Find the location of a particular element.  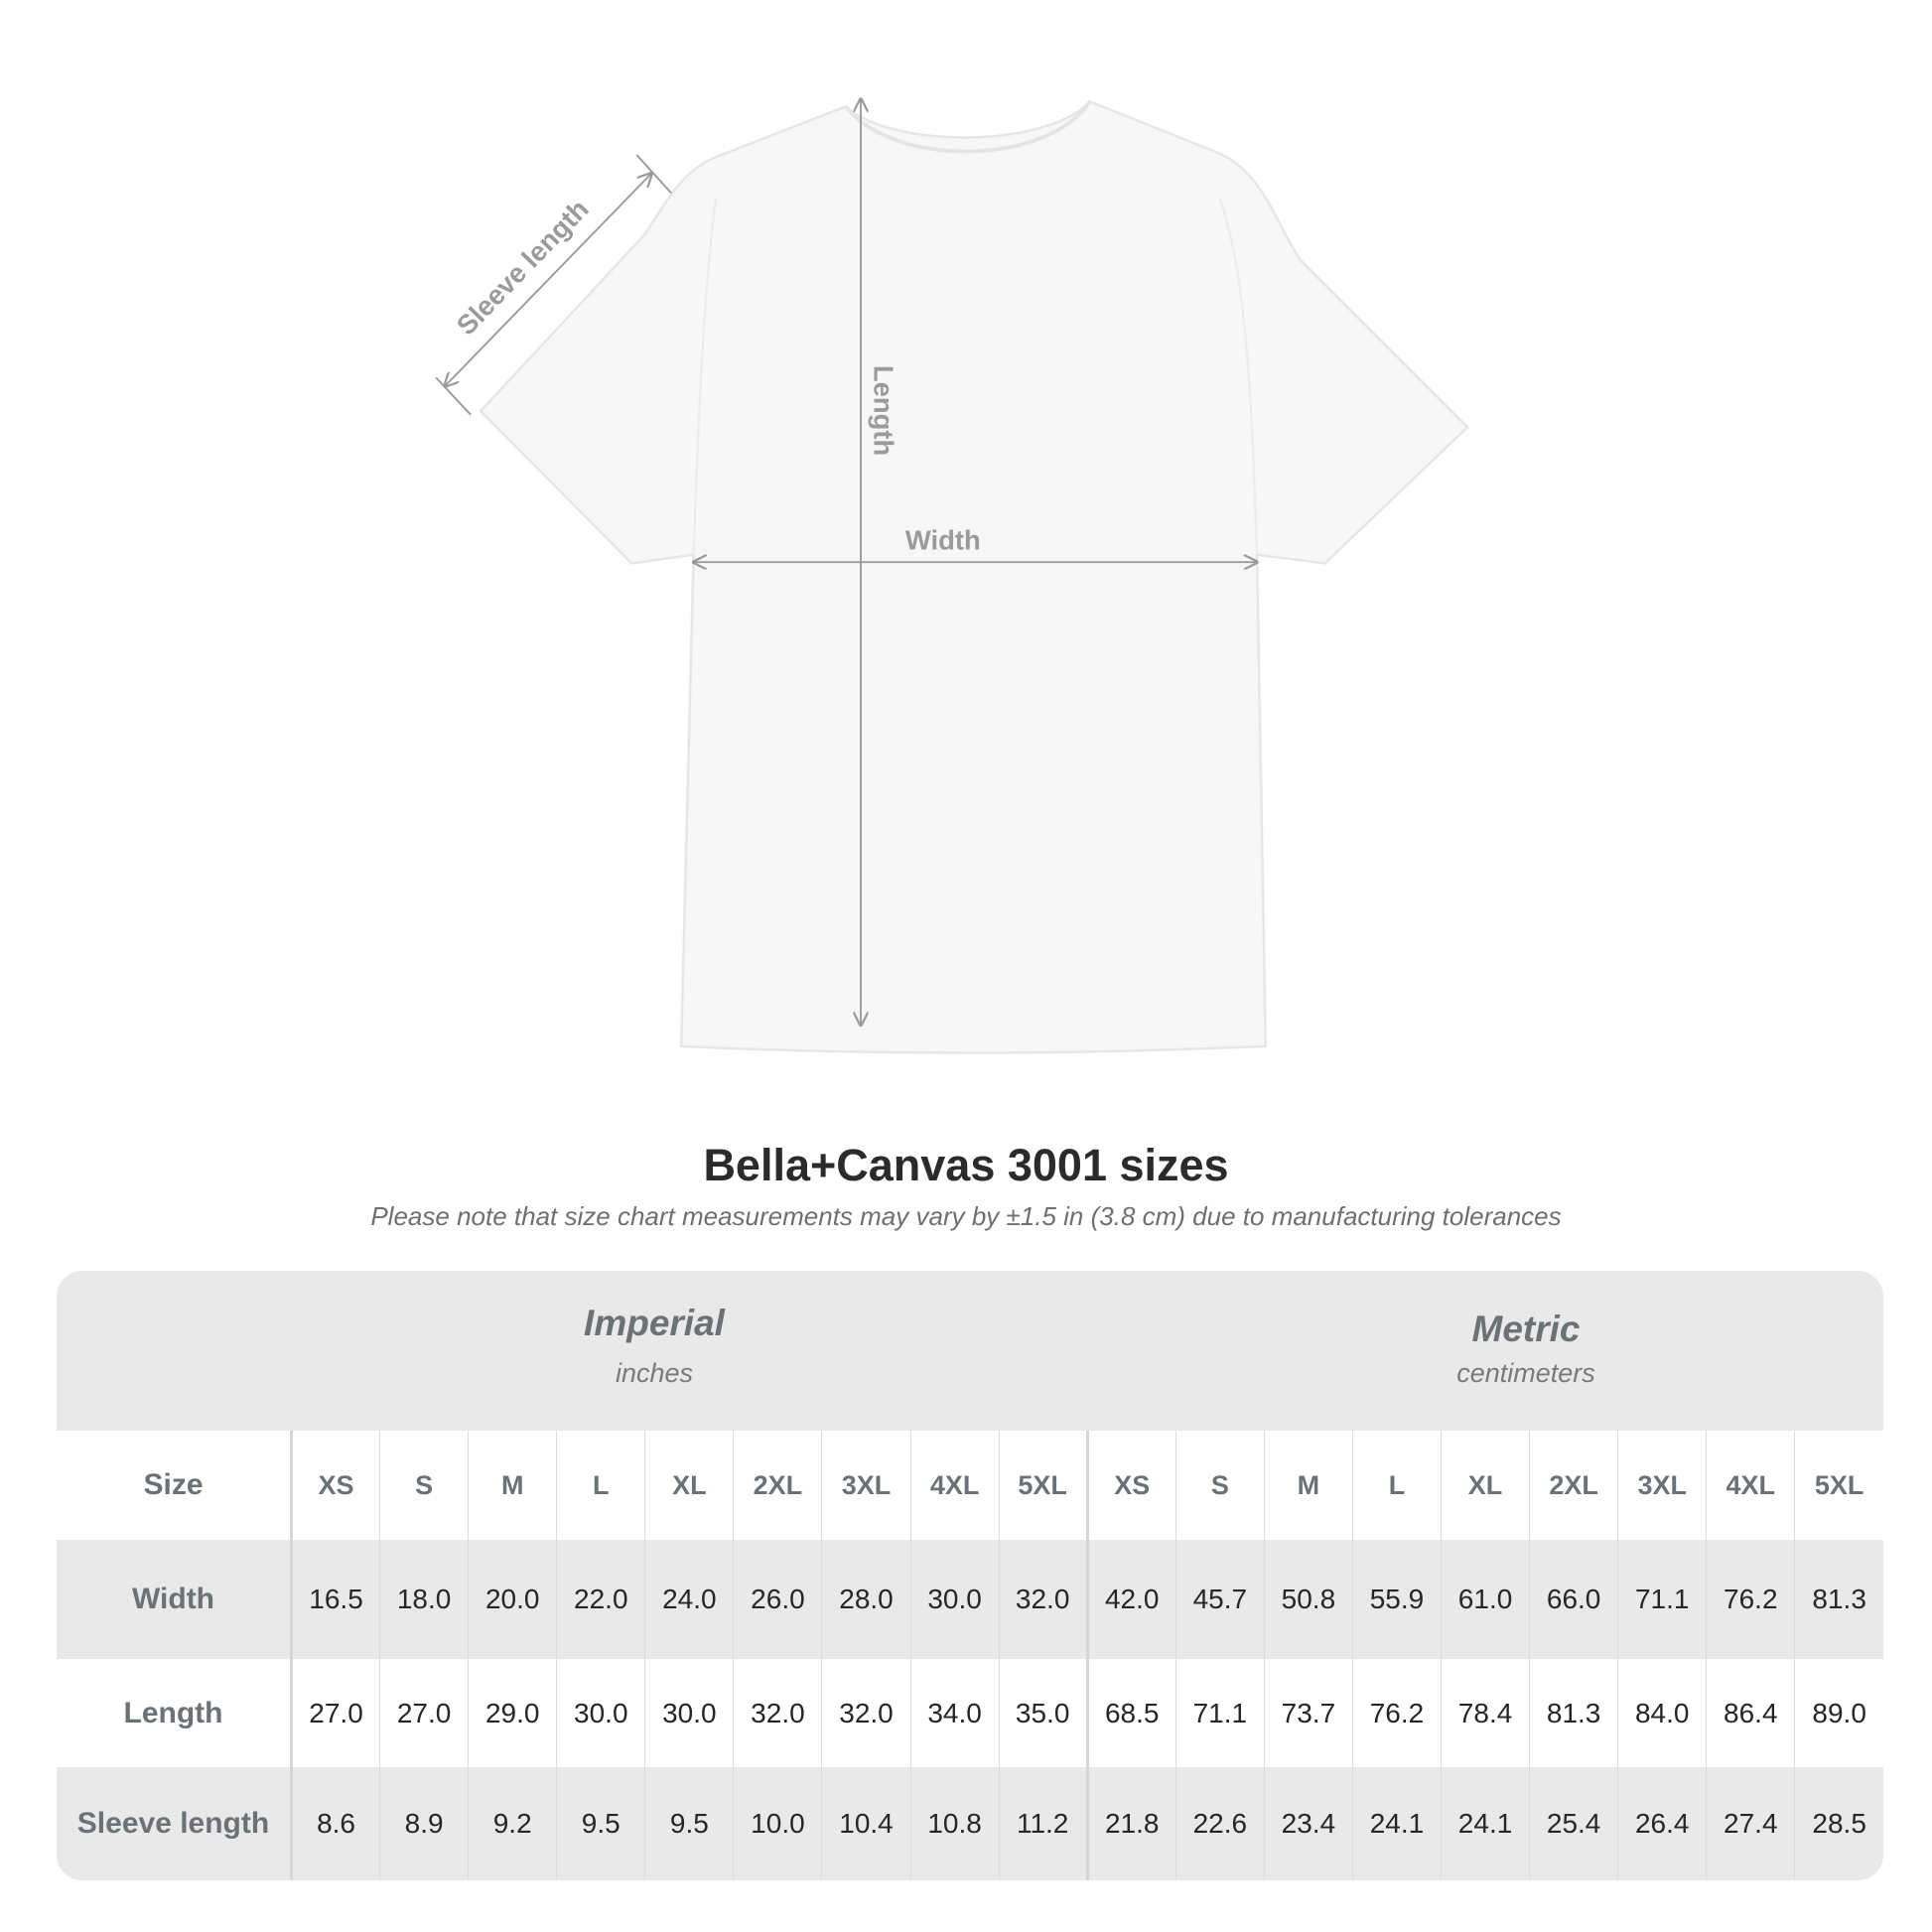

imperial-value-cell: 16.5 is located at coordinates (335, 1600).